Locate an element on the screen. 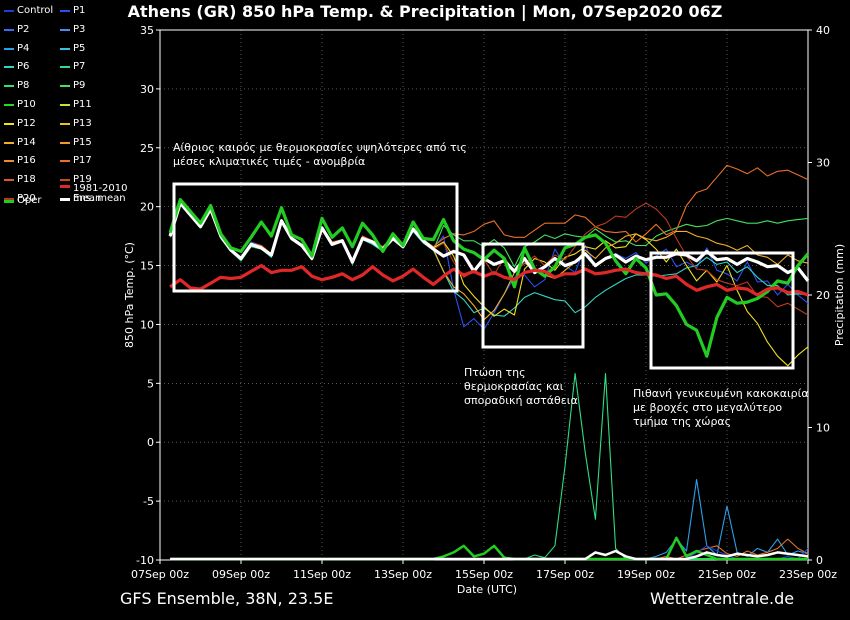 The image size is (850, 620). x-tick-label: 21Sep 00z is located at coordinates (727, 574).